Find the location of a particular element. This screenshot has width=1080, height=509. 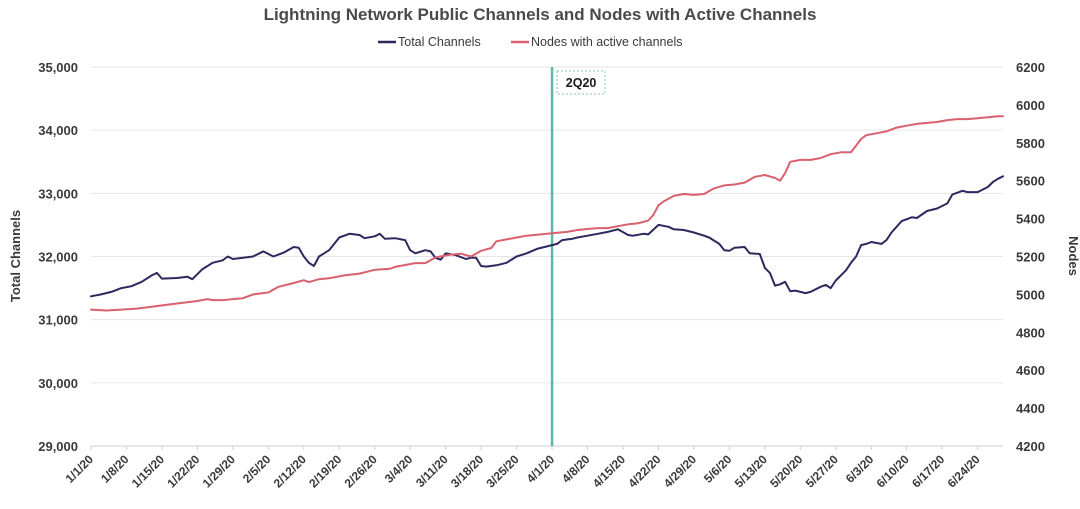

x-tick-label: 5/20/20 is located at coordinates (786, 471).